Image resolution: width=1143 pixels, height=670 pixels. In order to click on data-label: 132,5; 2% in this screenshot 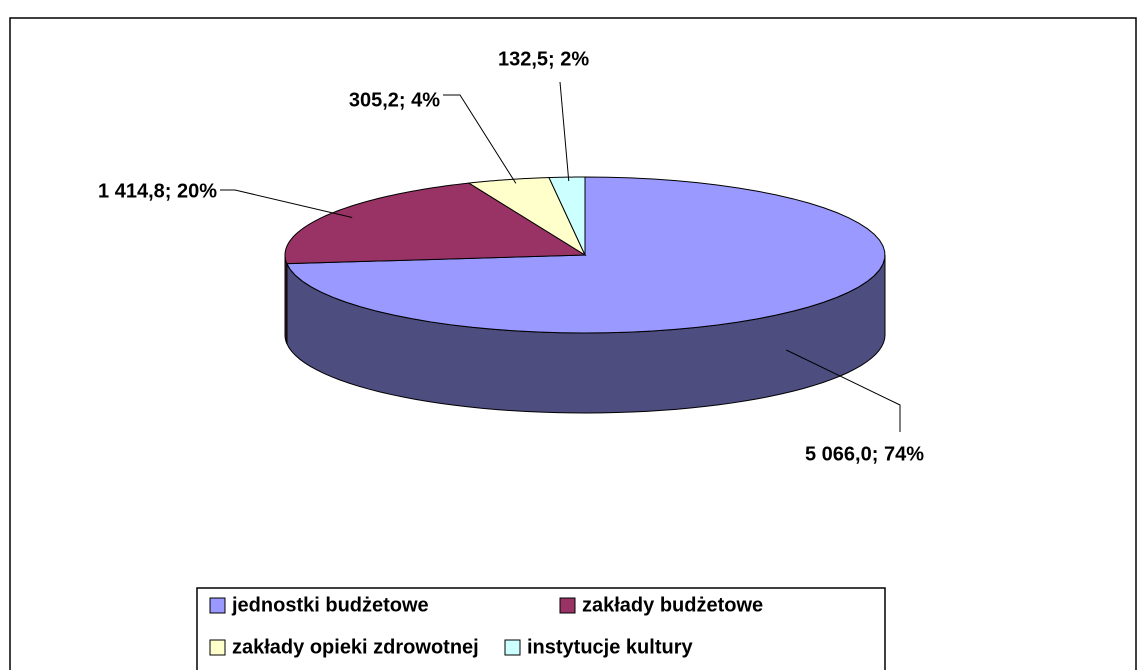, I will do `click(543, 59)`.